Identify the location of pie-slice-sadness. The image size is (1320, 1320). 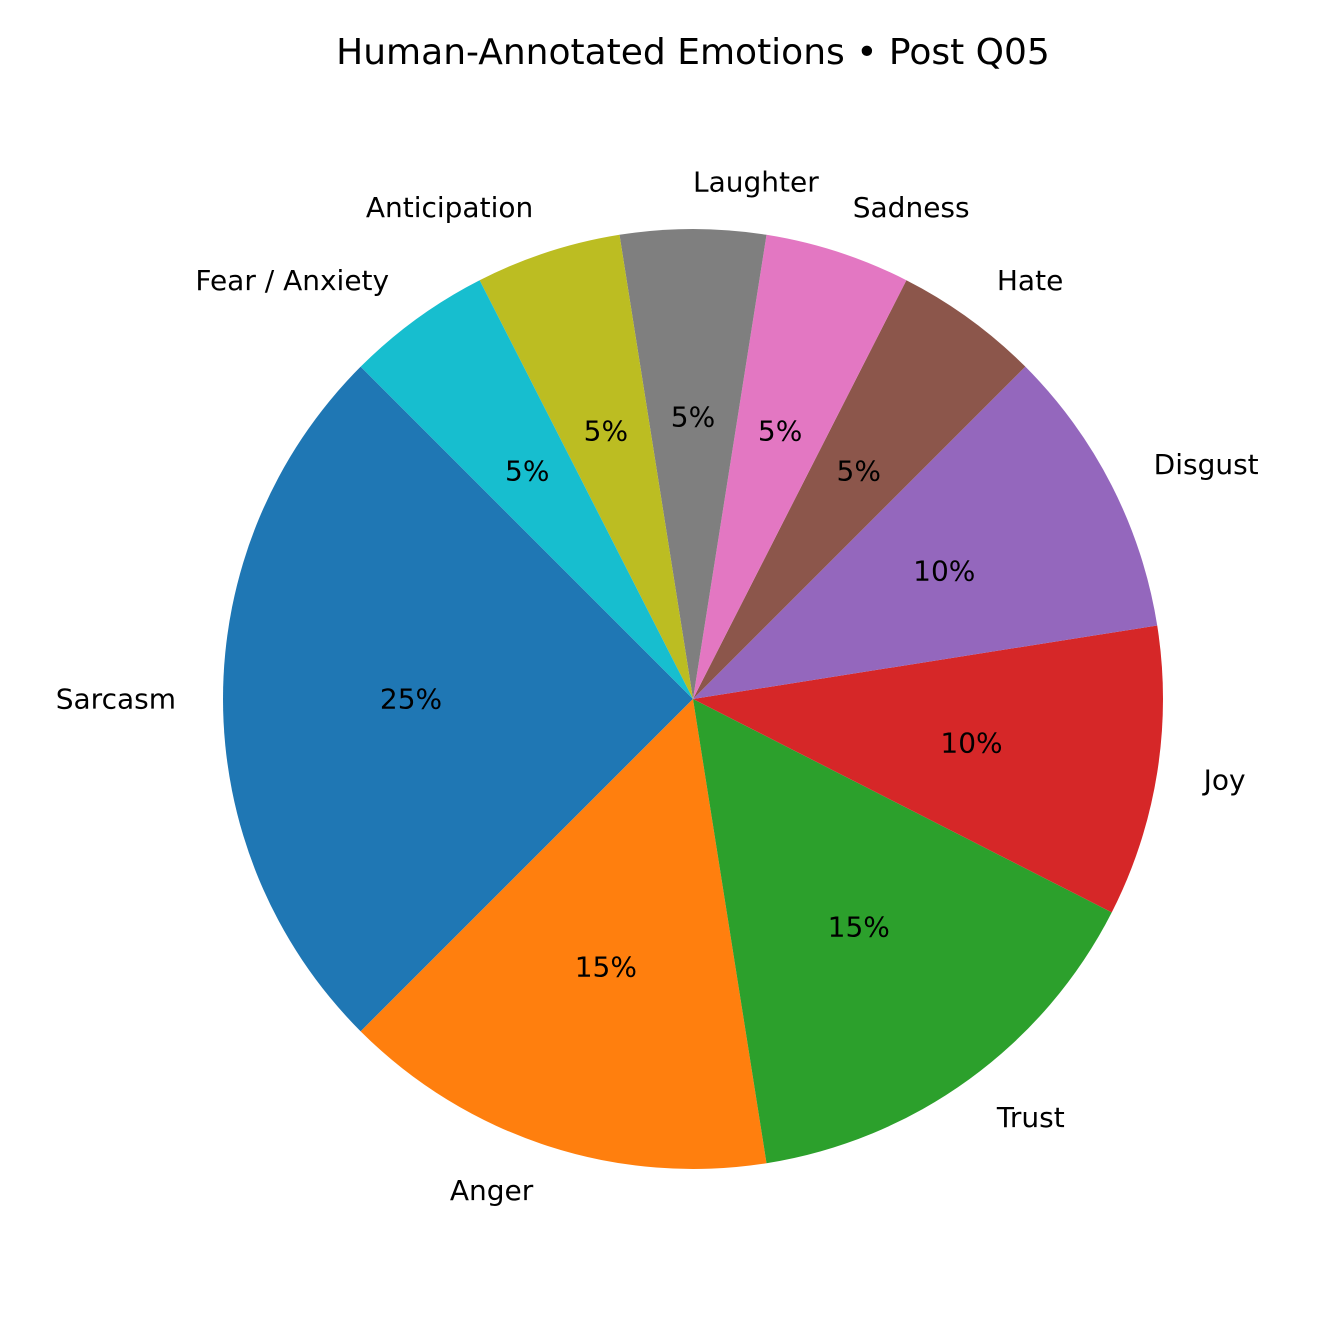
(800, 466).